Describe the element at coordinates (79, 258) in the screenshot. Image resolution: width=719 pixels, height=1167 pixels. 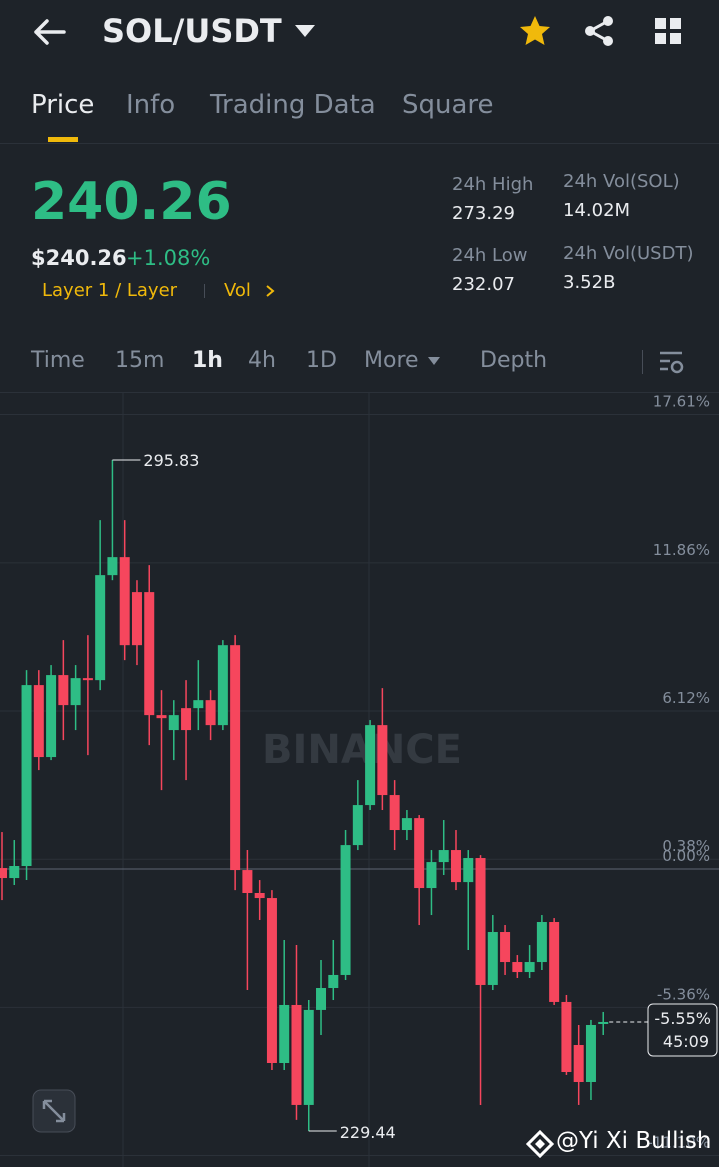
I see `usd-price: $240.26` at that location.